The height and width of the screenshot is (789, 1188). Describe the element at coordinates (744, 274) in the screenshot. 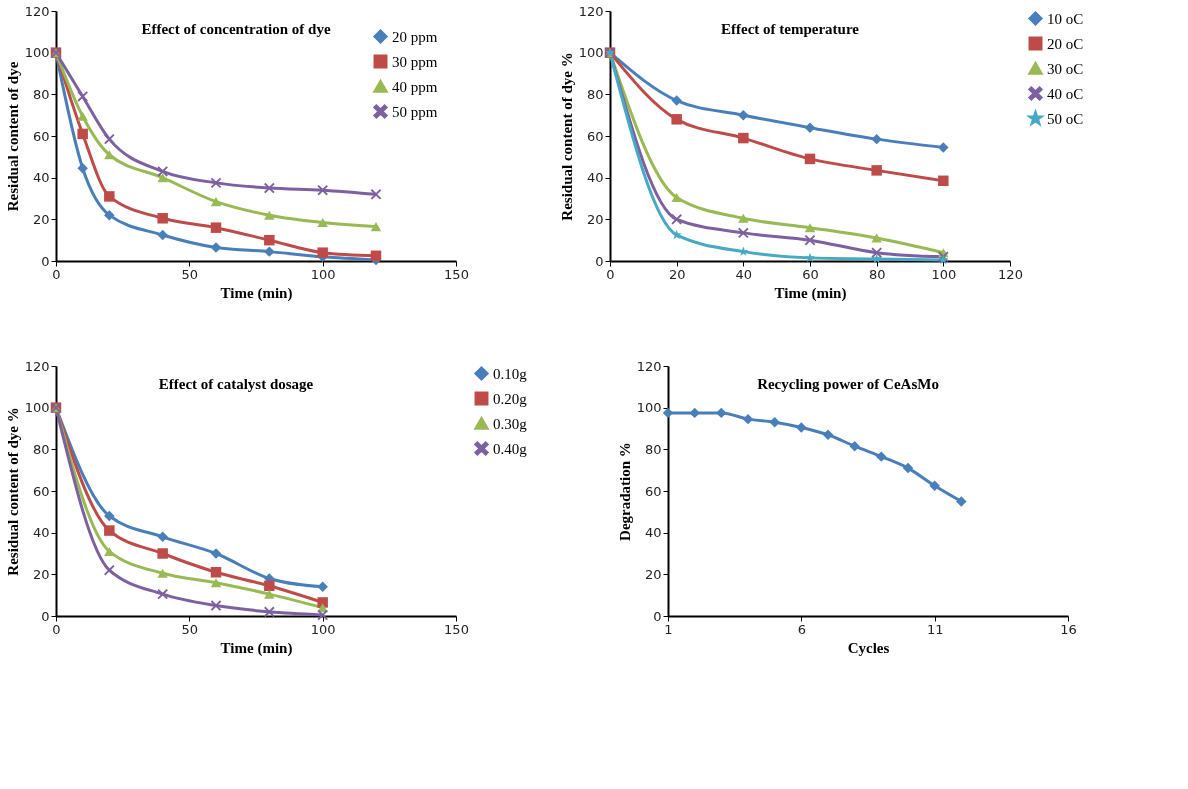

I see `x-tick-label: 40` at that location.